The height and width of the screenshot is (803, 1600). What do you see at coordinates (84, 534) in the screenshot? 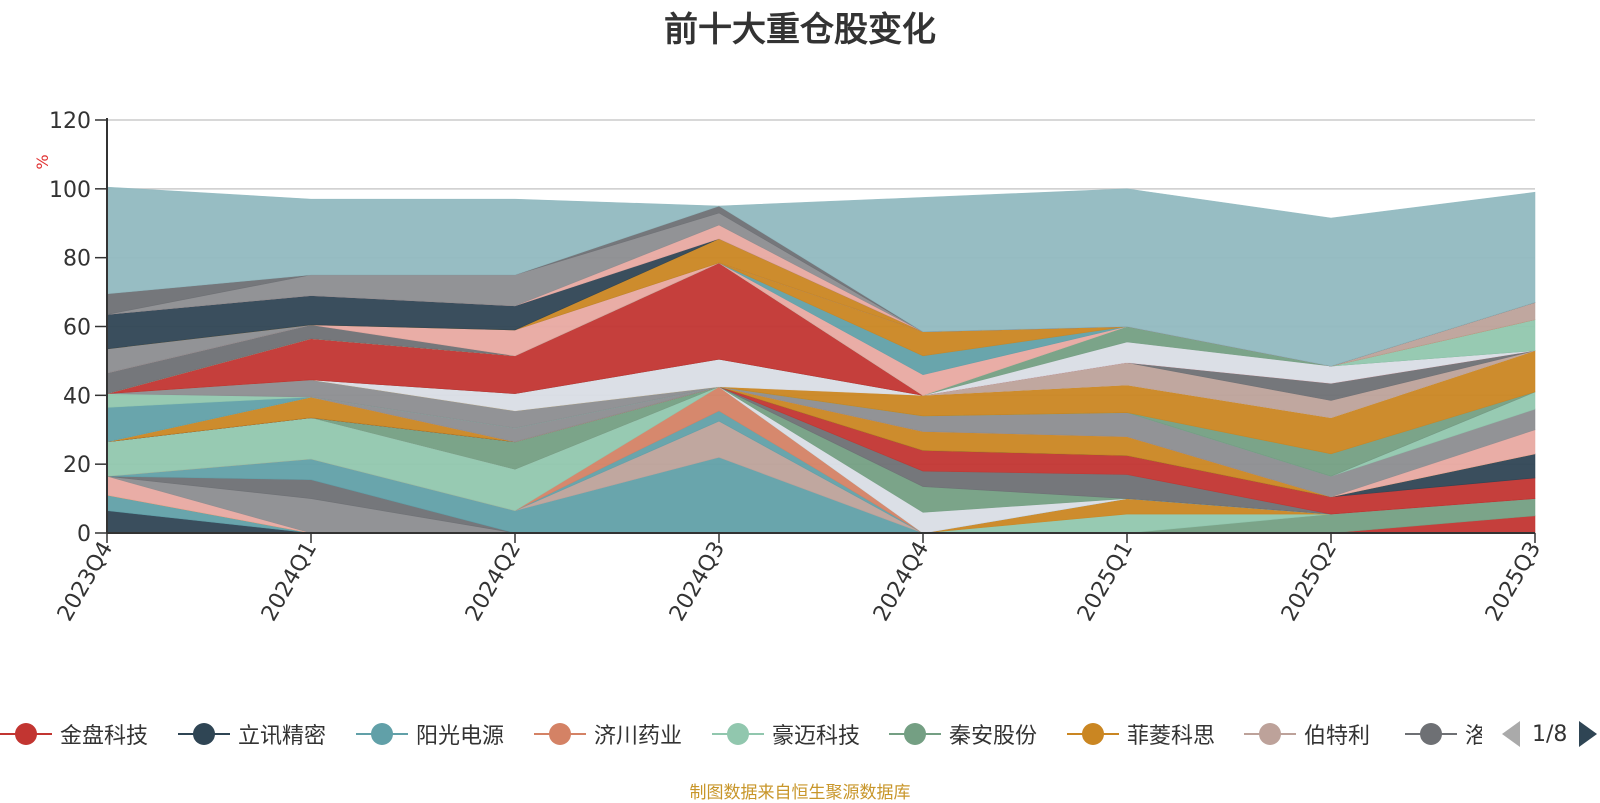
I see `y-tick-label: 0` at bounding box center [84, 534].